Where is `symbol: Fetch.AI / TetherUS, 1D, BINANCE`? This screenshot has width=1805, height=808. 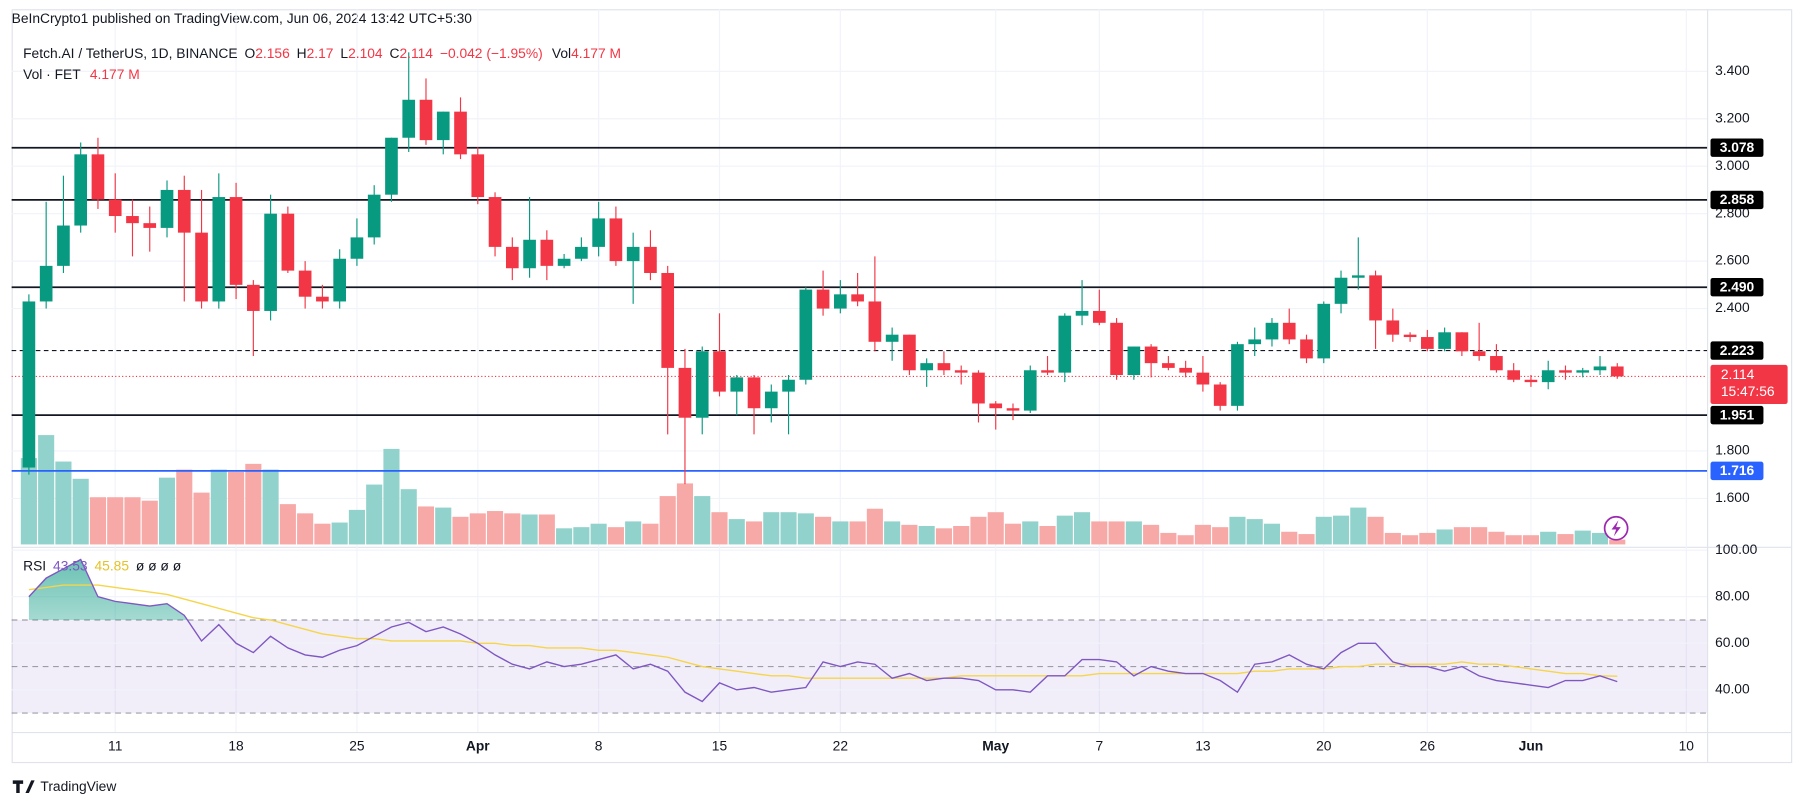 symbol: Fetch.AI / TetherUS, 1D, BINANCE is located at coordinates (130, 53).